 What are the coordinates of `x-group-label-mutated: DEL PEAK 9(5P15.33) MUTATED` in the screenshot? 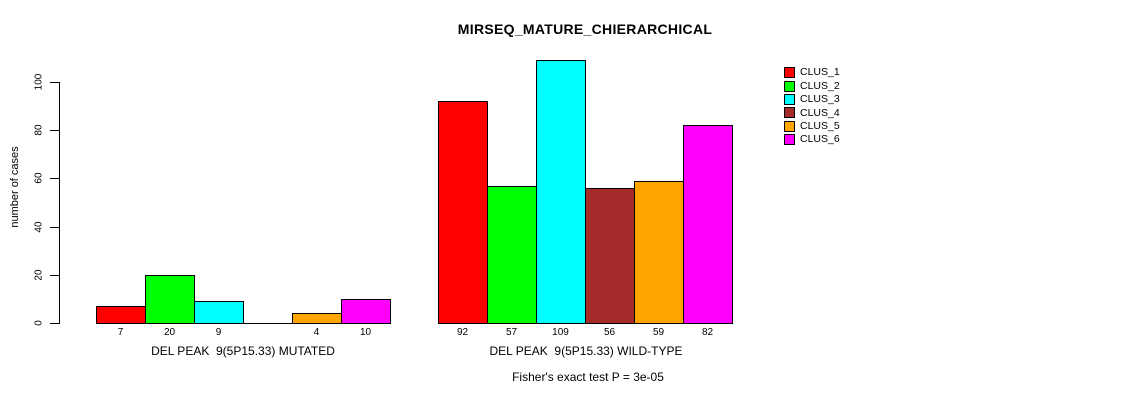 It's located at (243, 351).